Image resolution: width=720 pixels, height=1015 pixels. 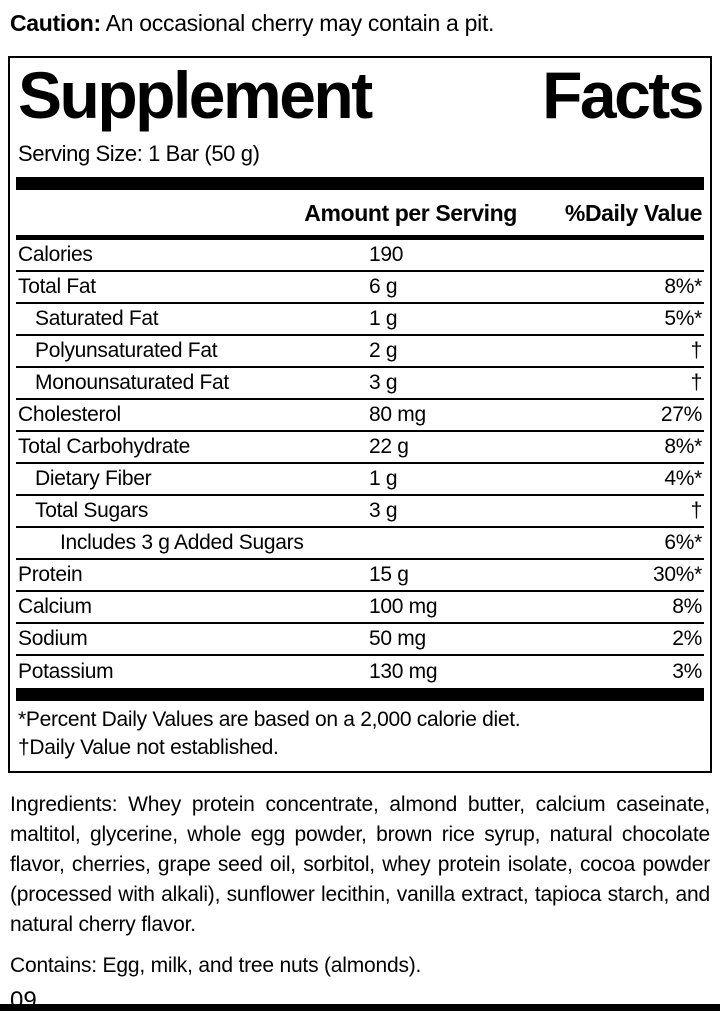 I want to click on supplement-facts-title: Supplement Facts, so click(x=360, y=94).